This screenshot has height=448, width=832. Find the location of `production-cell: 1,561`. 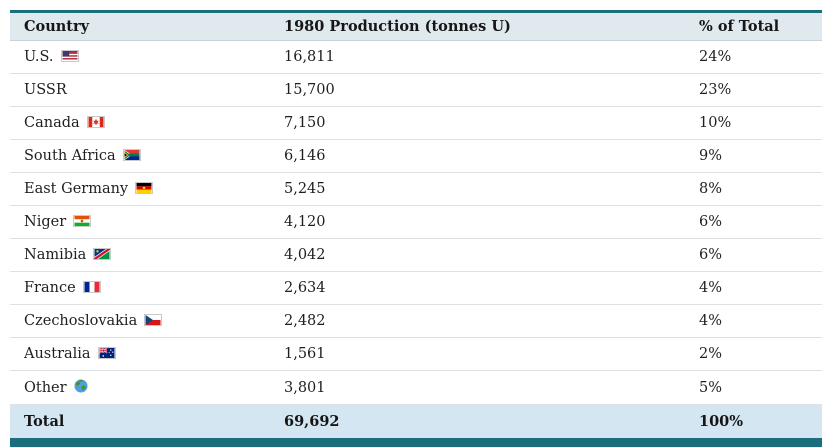

production-cell: 1,561 is located at coordinates (477, 354).